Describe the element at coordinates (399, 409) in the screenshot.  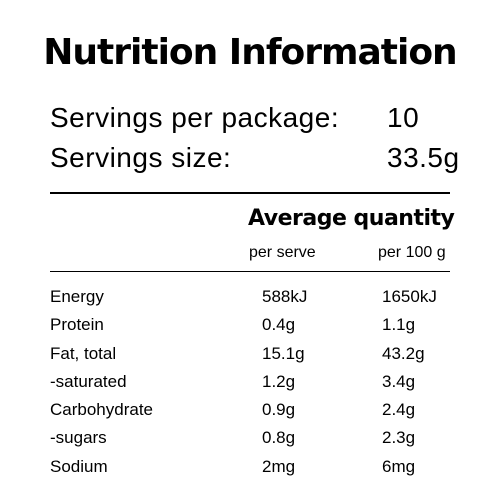
I see `per-100g-value: 2.4g` at that location.